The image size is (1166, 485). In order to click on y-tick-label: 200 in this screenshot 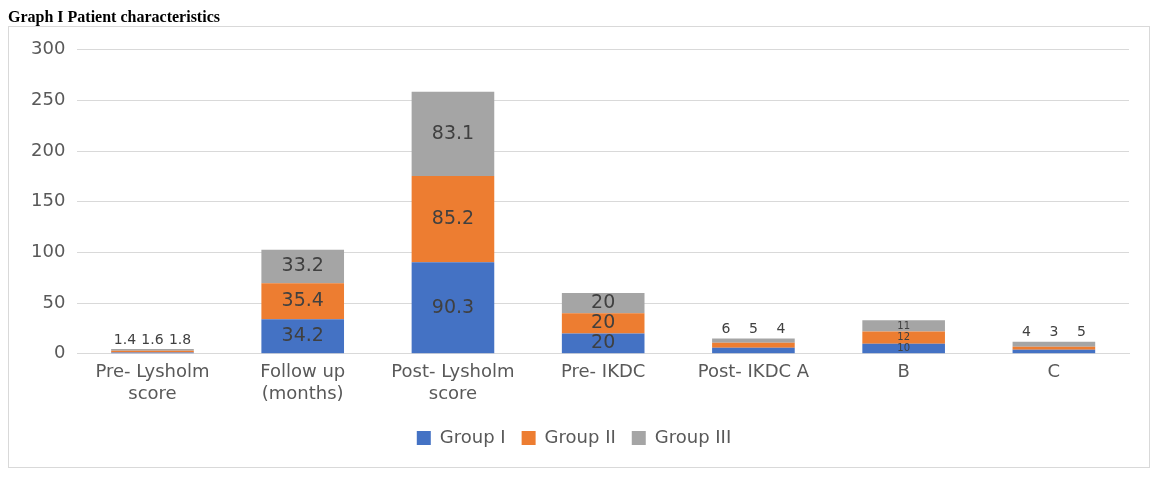, I will do `click(48, 149)`.